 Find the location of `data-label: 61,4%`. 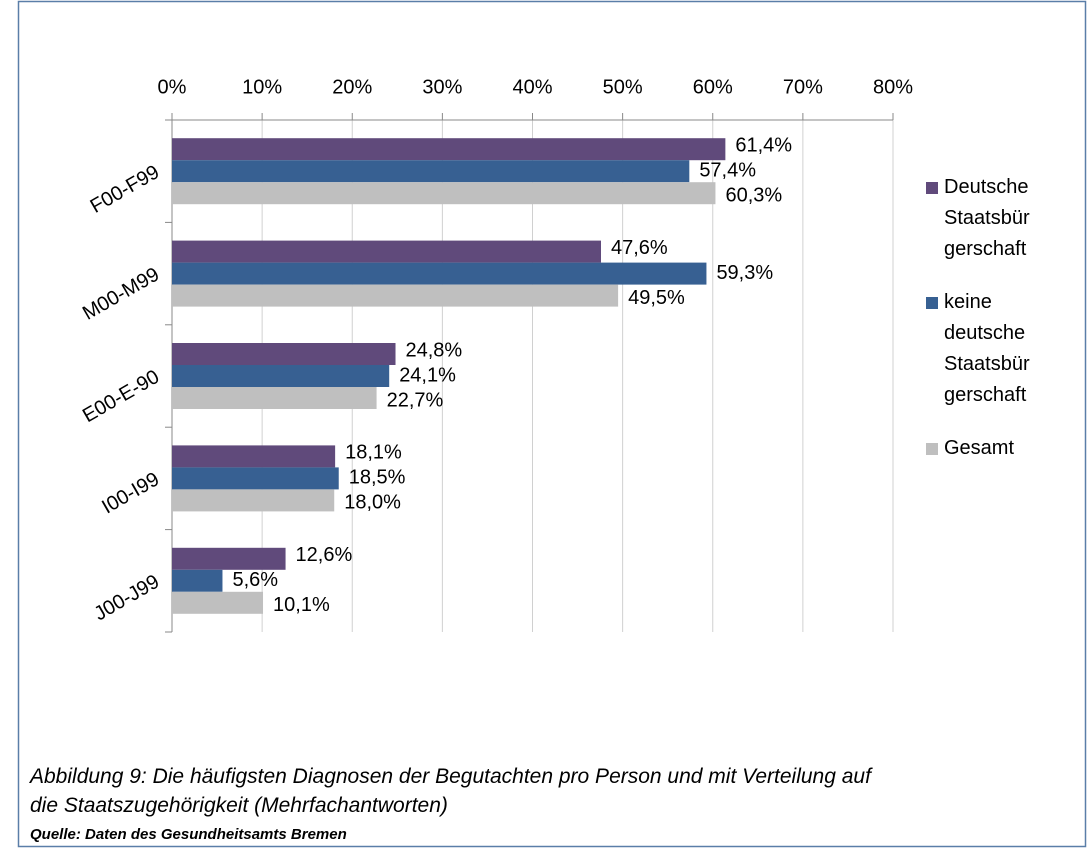

data-label: 61,4% is located at coordinates (763, 145).